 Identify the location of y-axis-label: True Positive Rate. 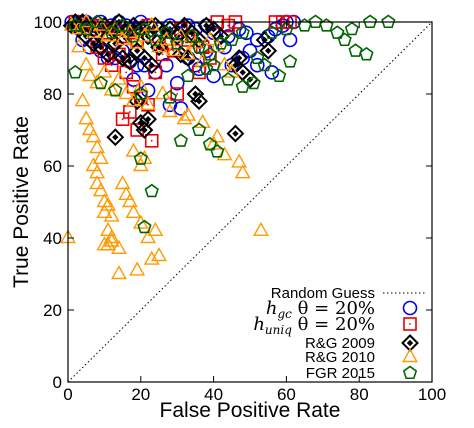
(21, 202).